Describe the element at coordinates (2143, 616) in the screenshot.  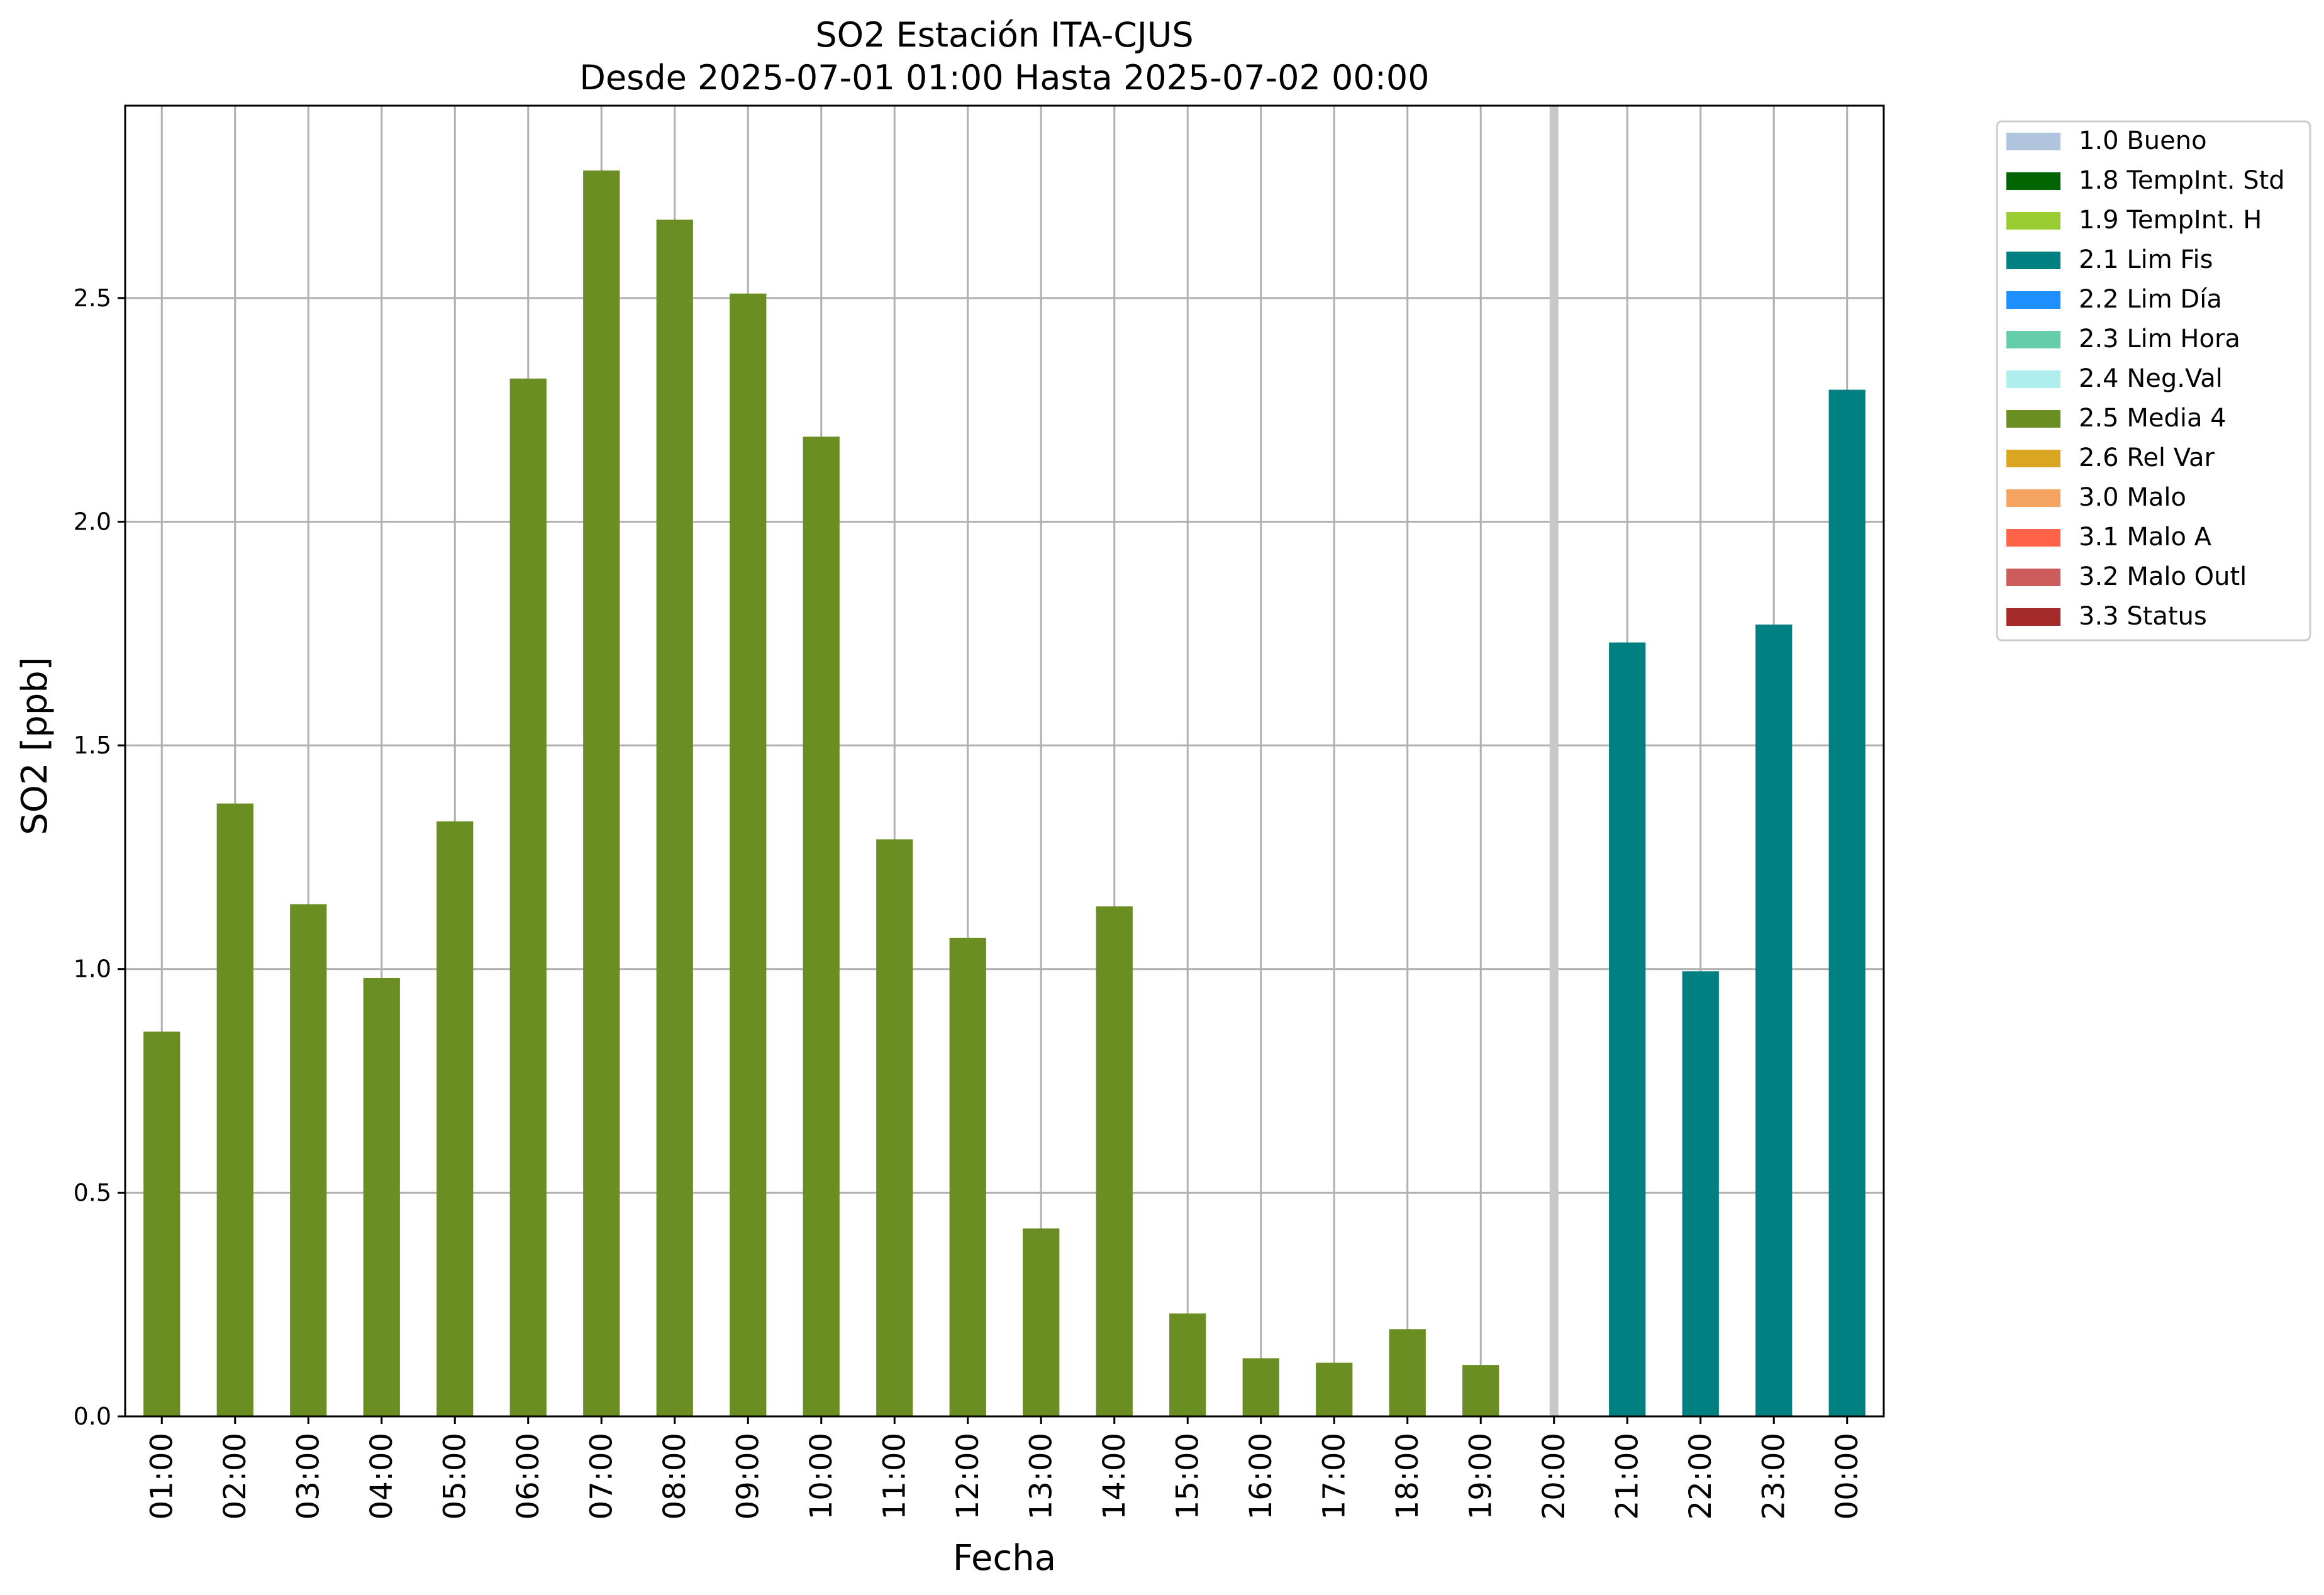
I see `legend-label: 3.3 Status` at that location.